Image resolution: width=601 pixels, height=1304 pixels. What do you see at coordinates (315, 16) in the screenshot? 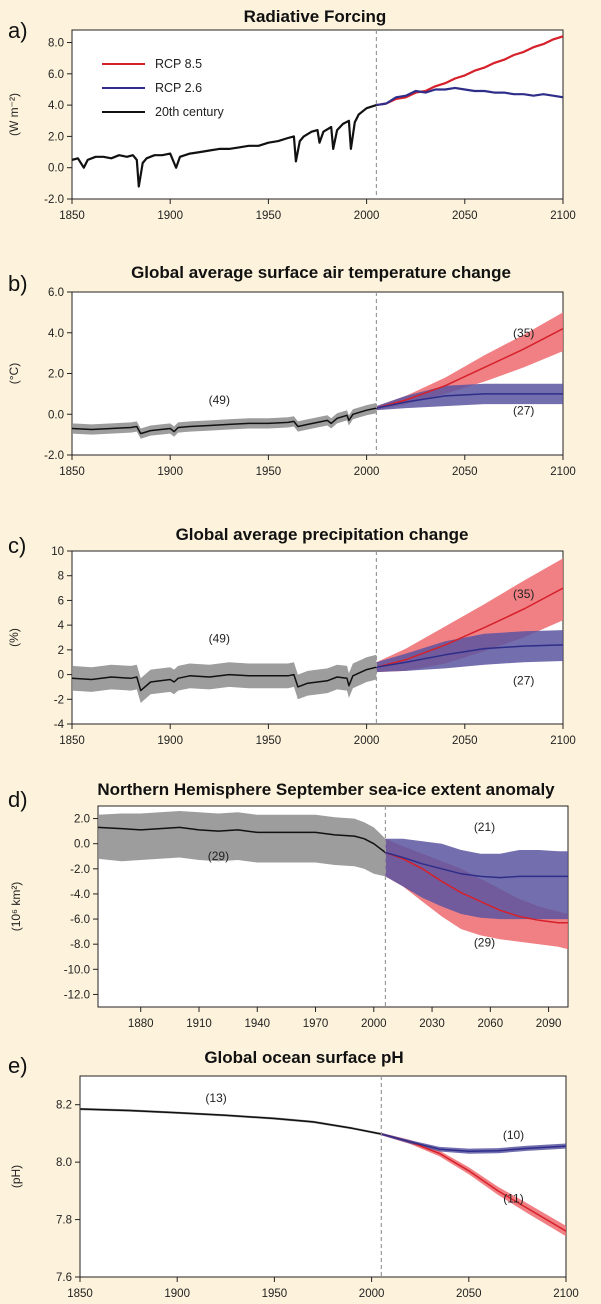
I see `panel-a-title: Radiative Forcing` at bounding box center [315, 16].